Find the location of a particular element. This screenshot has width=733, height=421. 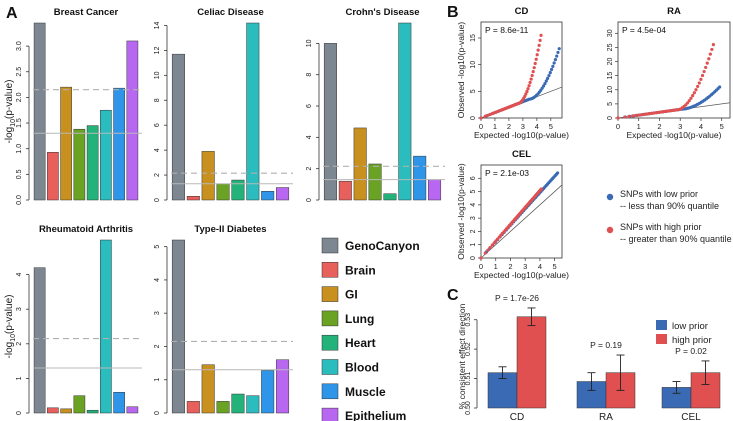

y-tick-label: 30 is located at coordinates (610, 33).